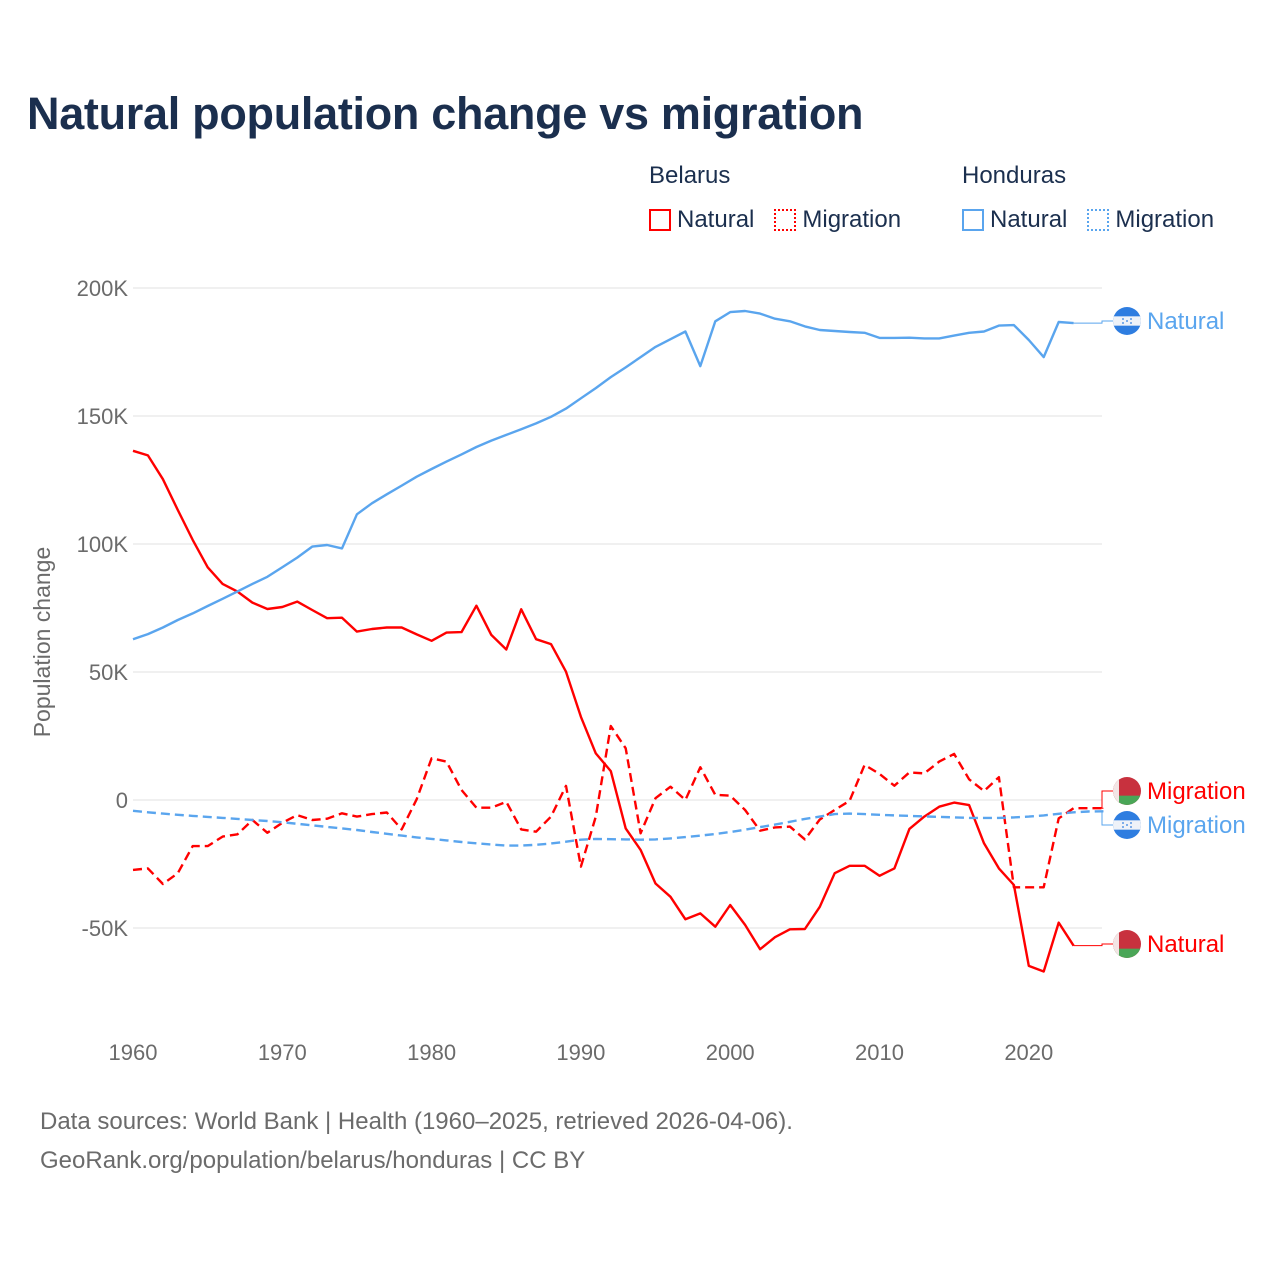 Image resolution: width=1280 pixels, height=1280 pixels. I want to click on legend-belarus: Belarus Natural Migration, so click(783, 198).